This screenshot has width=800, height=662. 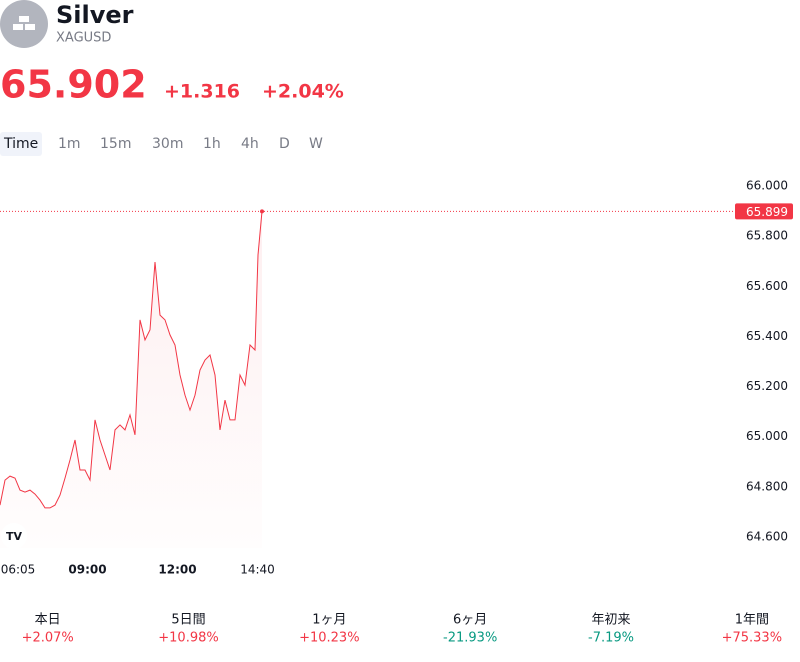 What do you see at coordinates (115, 144) in the screenshot?
I see `timeframe-tab: 15m` at bounding box center [115, 144].